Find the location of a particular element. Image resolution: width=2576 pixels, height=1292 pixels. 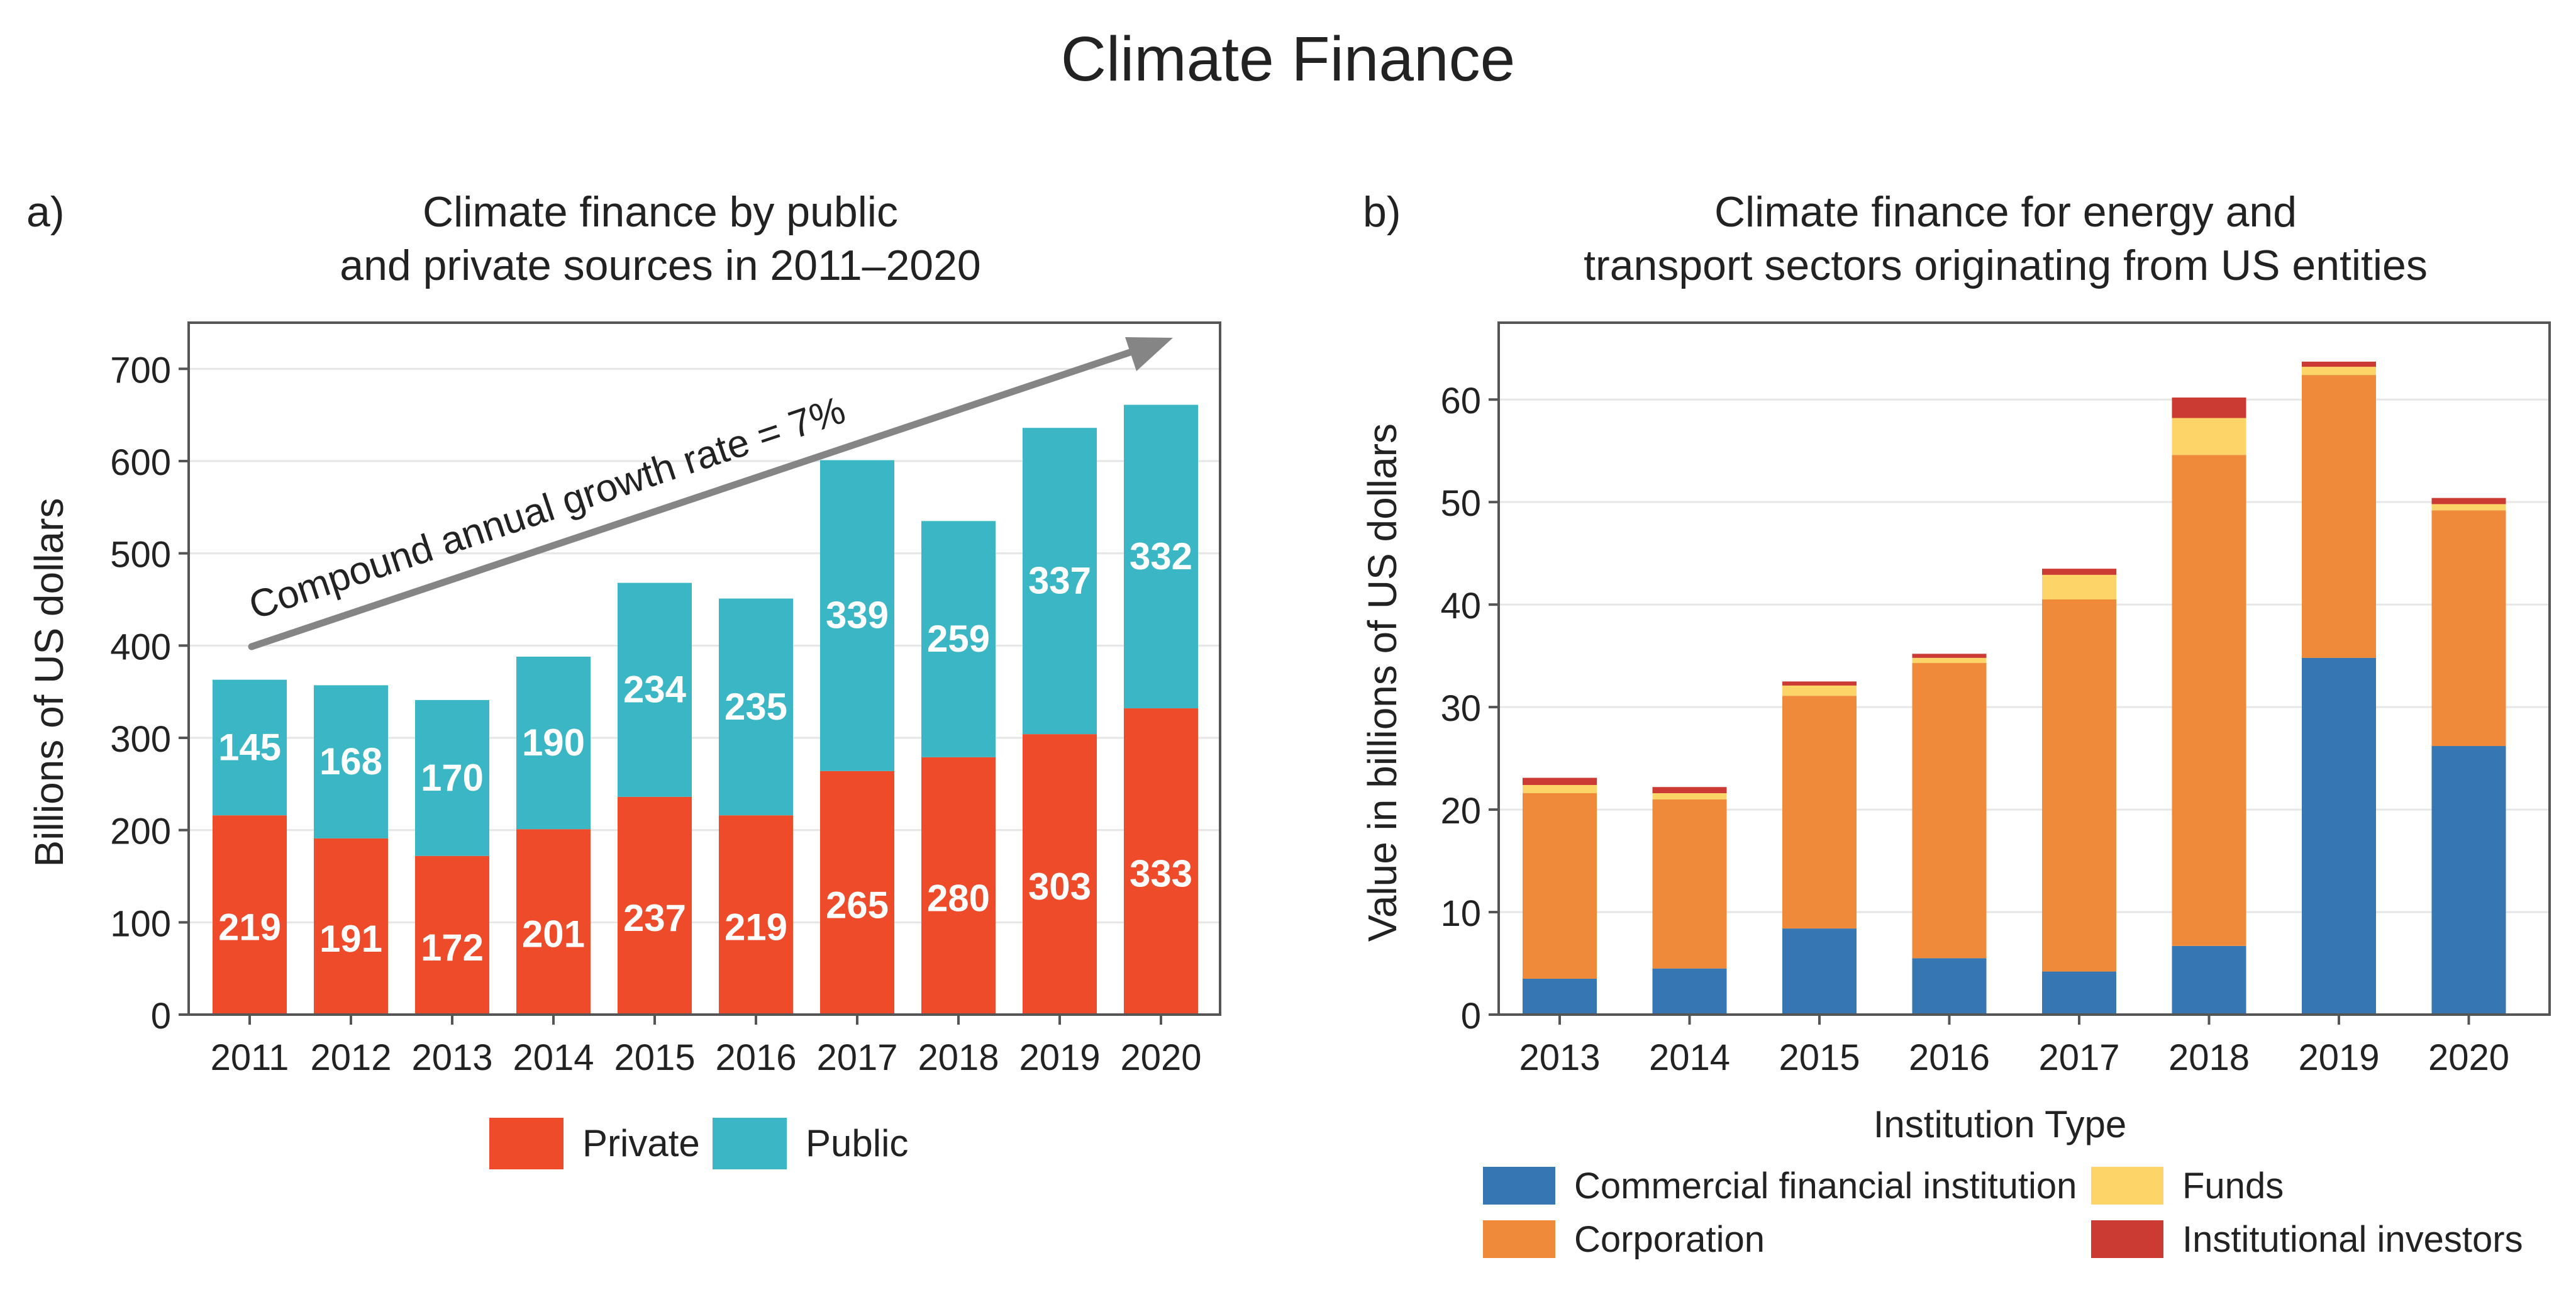

bar-value-label: 145 is located at coordinates (249, 747).